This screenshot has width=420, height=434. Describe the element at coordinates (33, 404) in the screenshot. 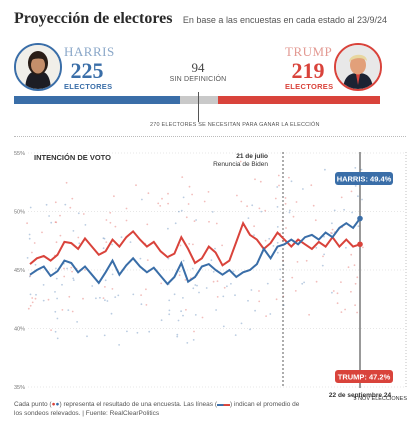

I see `footer-text-1: Cada punto (` at that location.